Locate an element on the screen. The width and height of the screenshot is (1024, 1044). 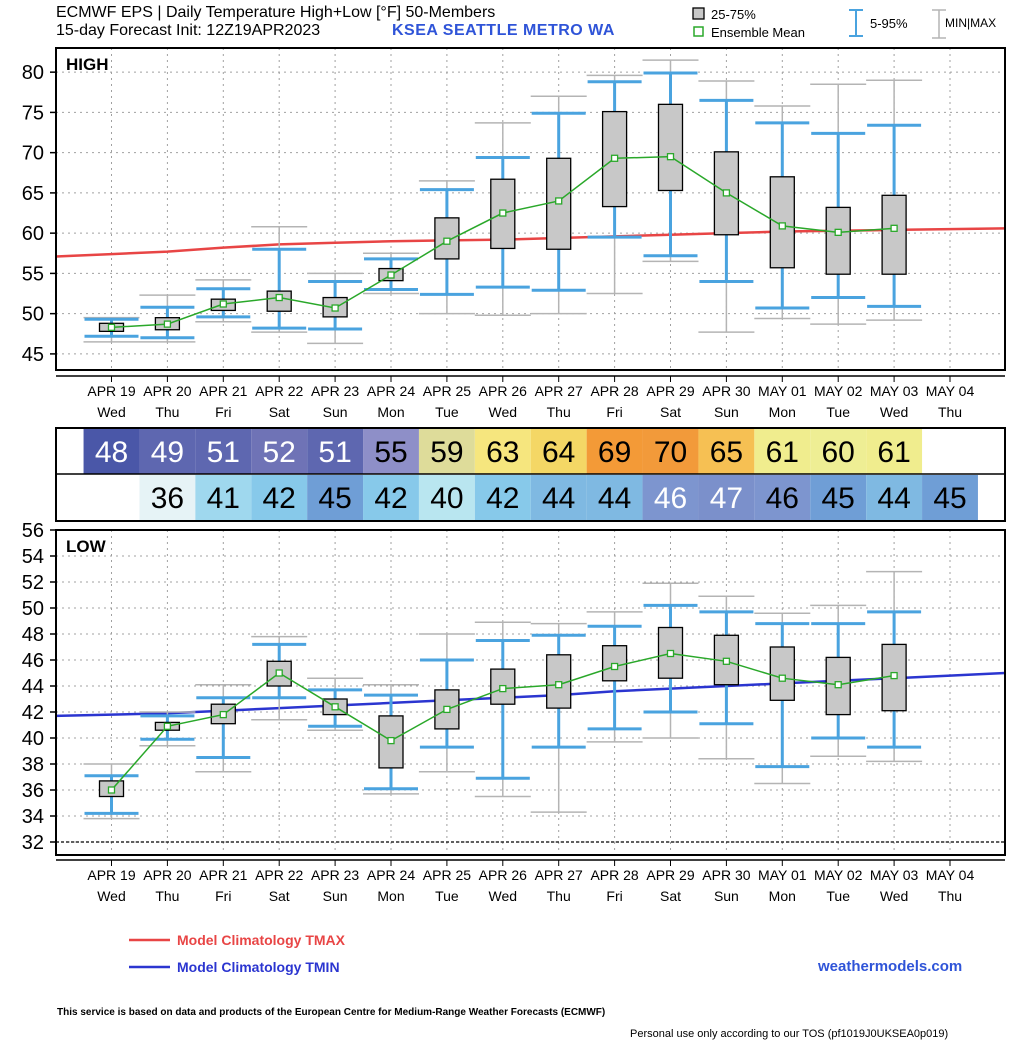
low-value: 36 is located at coordinates (167, 498).